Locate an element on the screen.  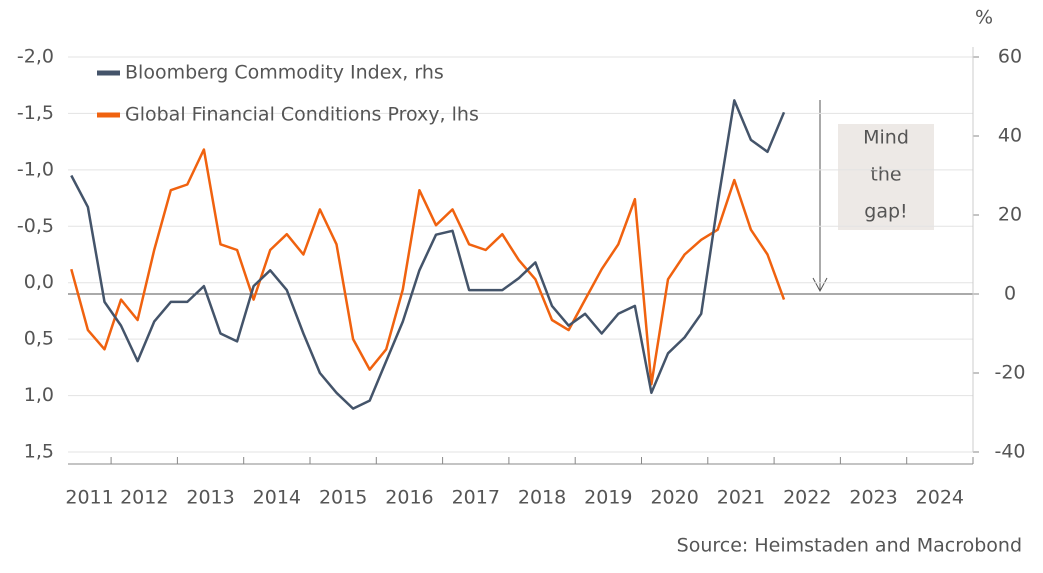
x-tick-label: 2022 is located at coordinates (807, 498).